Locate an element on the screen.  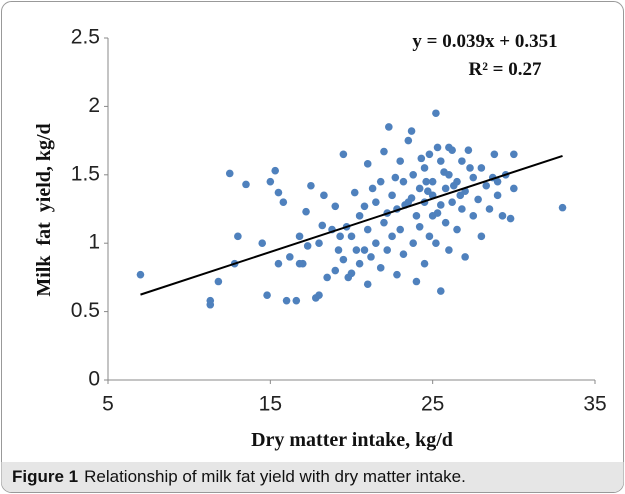
r-squared: R² = 0.27 is located at coordinates (505, 69).